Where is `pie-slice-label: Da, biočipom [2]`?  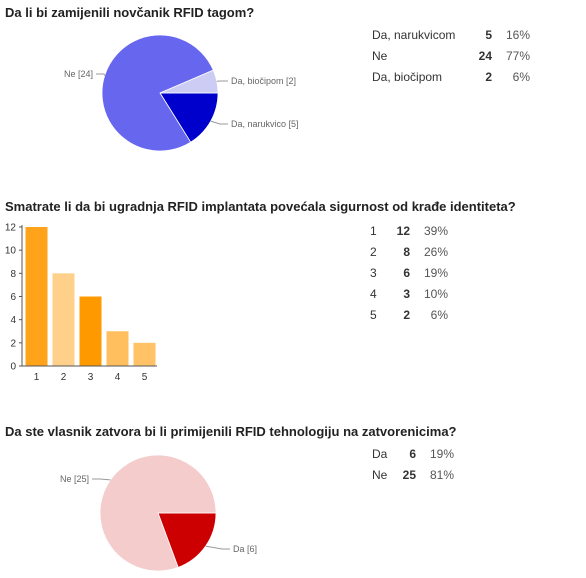 pie-slice-label: Da, biočipom [2] is located at coordinates (263, 81).